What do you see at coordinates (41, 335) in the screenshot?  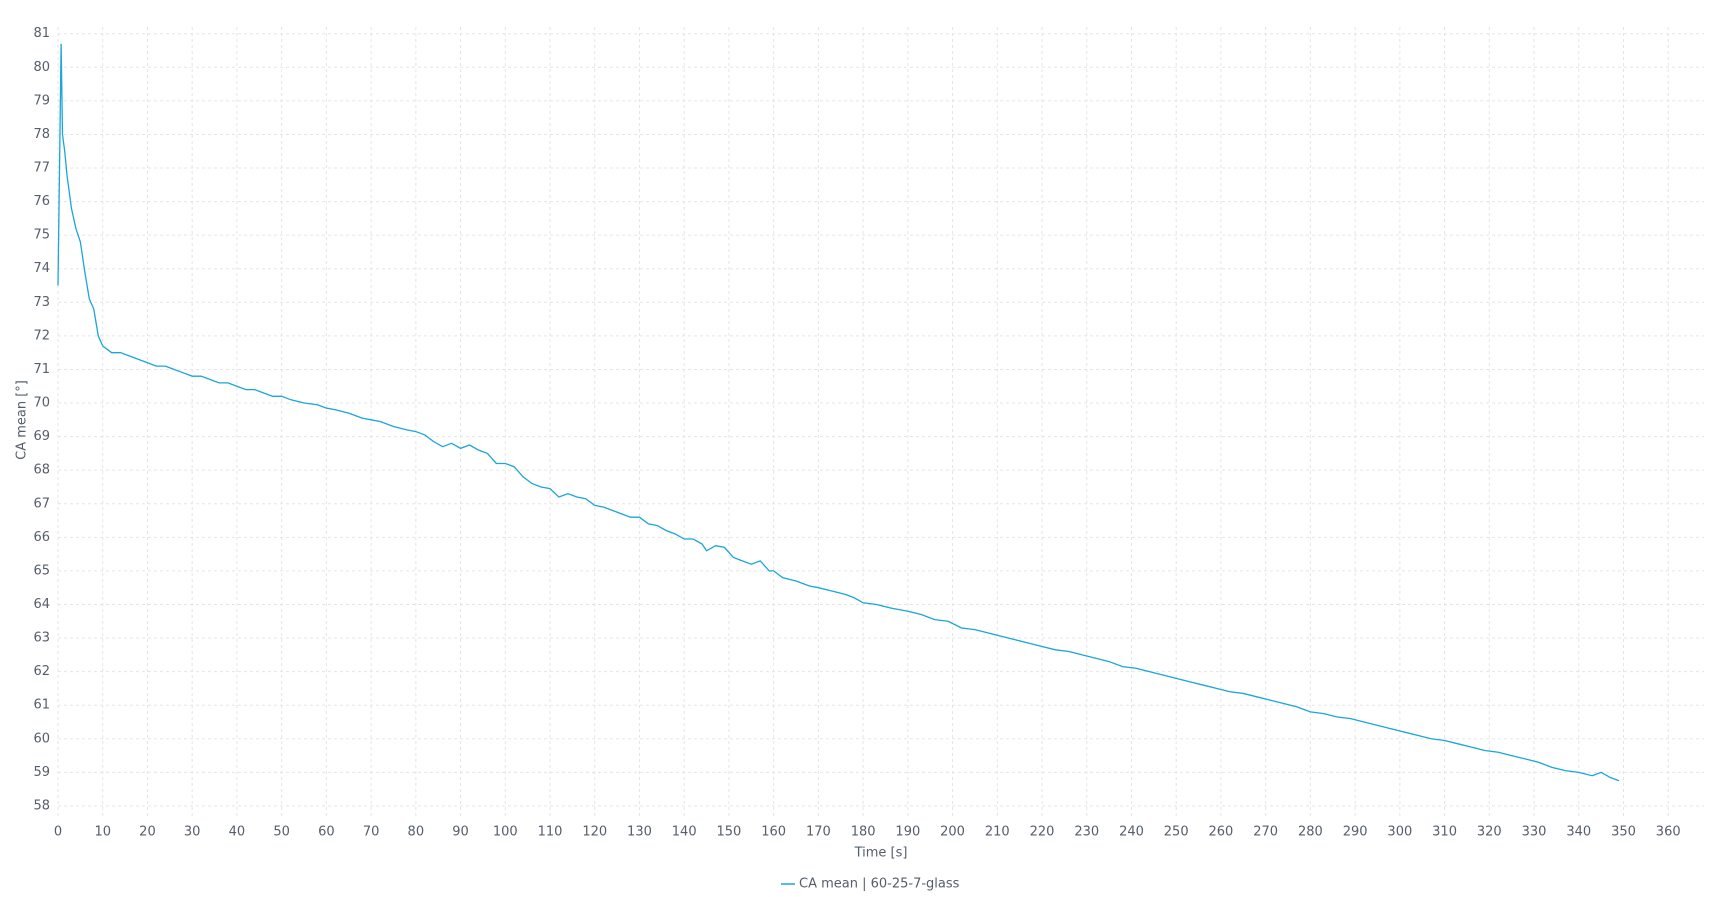 I see `y-tick-label: 72` at bounding box center [41, 335].